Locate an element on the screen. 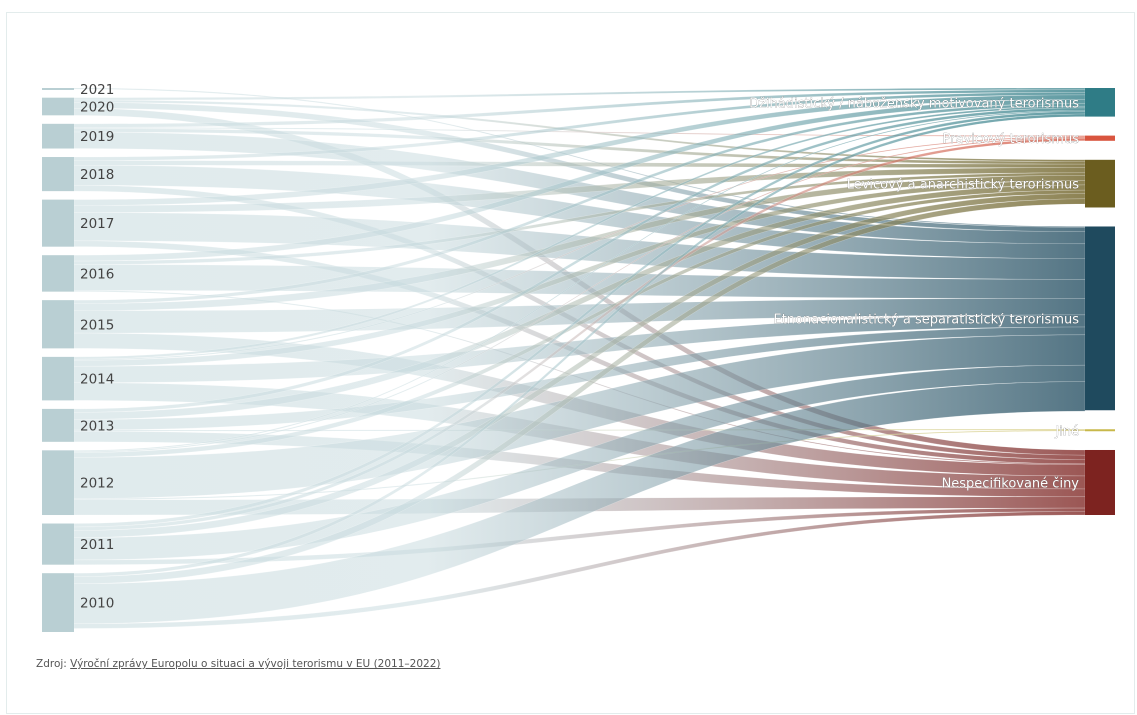  target-node-nespecifikovane-ciny is located at coordinates (1100, 482).